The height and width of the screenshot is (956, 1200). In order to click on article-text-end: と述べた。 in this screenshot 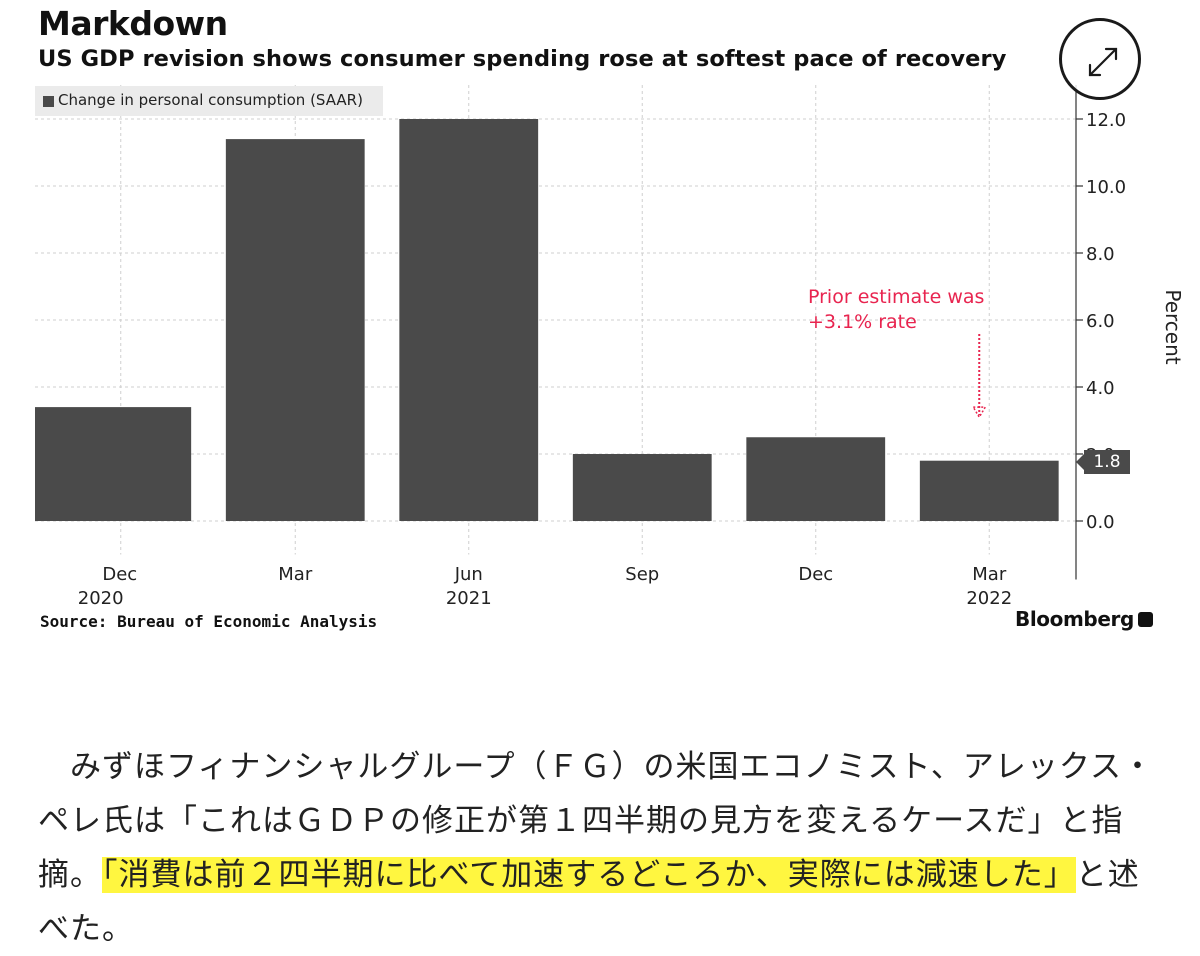, I will do `click(589, 902)`.